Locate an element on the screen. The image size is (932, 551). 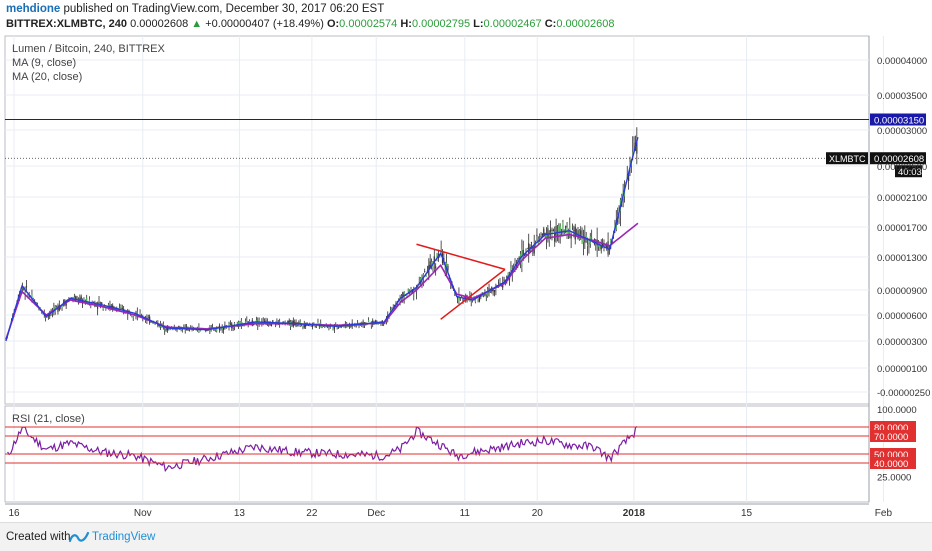
resistance-tag-label: 0.00003150 is located at coordinates (899, 121).